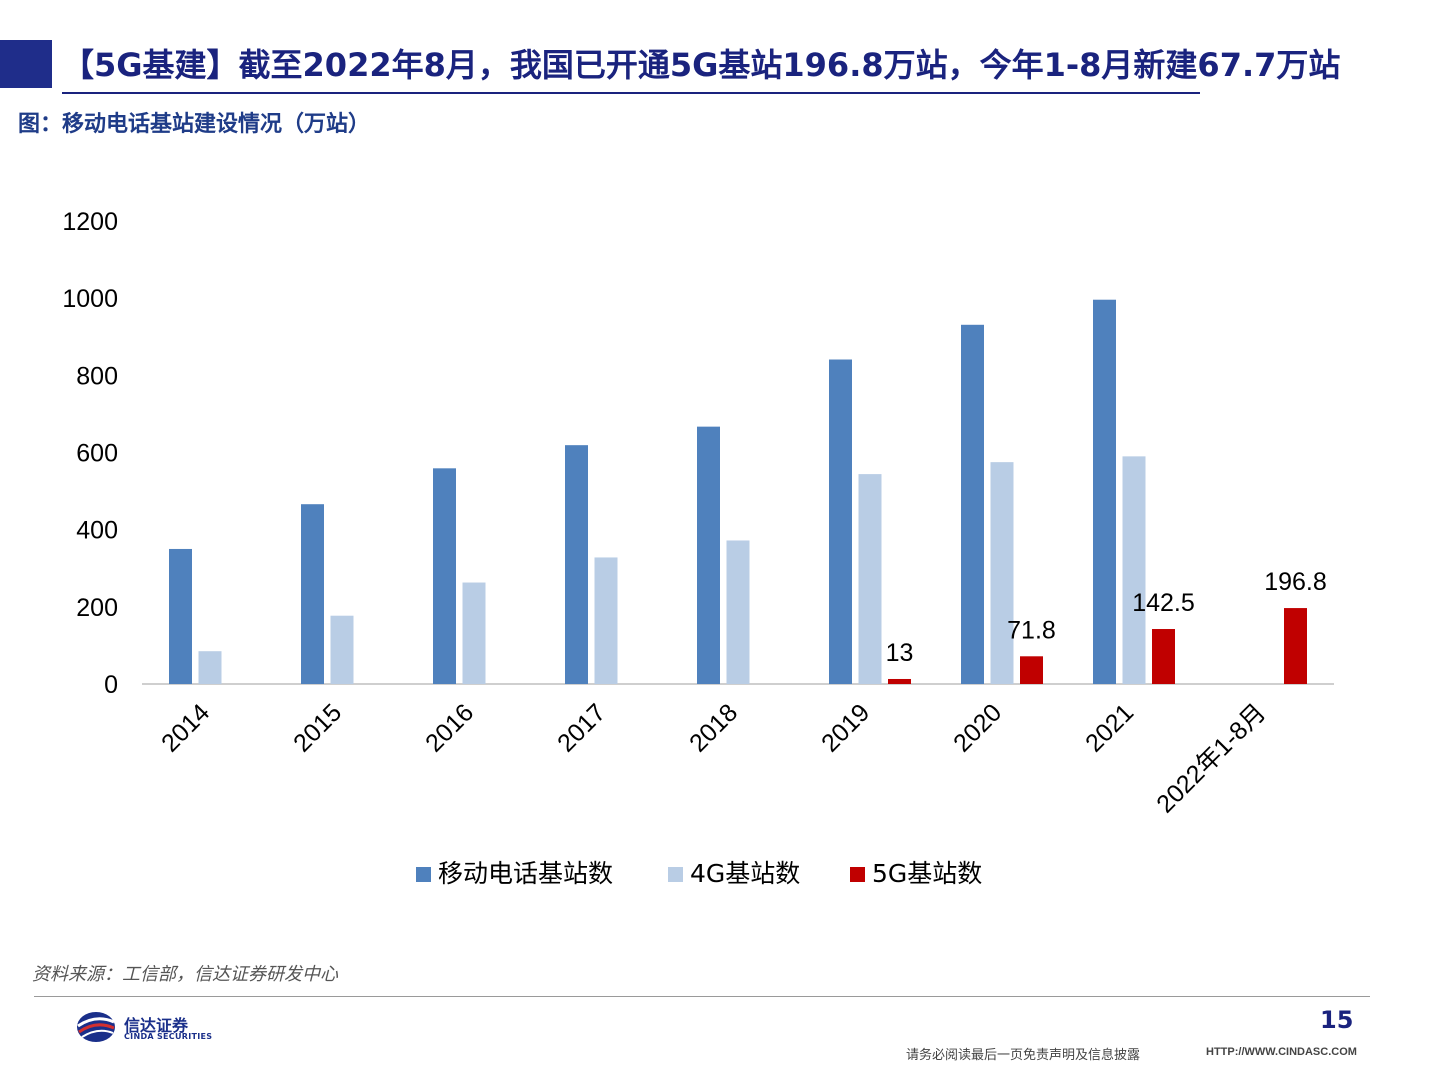 The height and width of the screenshot is (1080, 1440). I want to click on data-label: 71.8, so click(1031, 630).